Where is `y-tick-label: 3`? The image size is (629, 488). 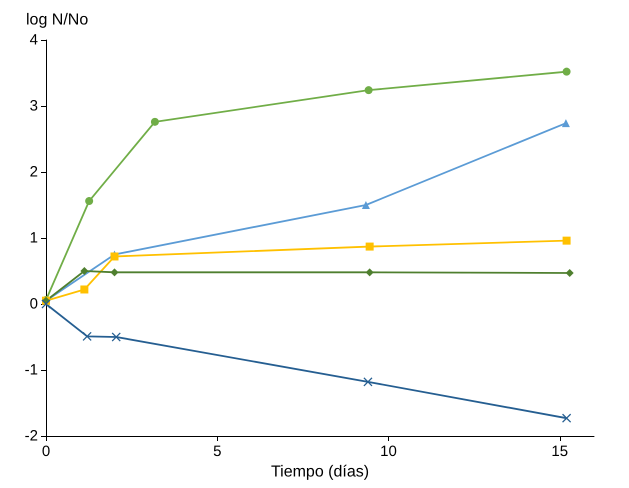 y-tick-label: 3 is located at coordinates (34, 106).